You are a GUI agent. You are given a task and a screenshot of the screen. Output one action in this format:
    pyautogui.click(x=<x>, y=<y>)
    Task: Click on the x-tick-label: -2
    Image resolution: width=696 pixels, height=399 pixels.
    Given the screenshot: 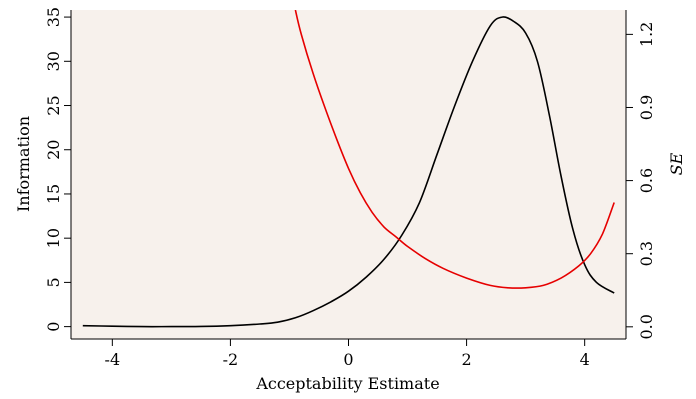 What is the action you would take?
    pyautogui.click(x=231, y=359)
    